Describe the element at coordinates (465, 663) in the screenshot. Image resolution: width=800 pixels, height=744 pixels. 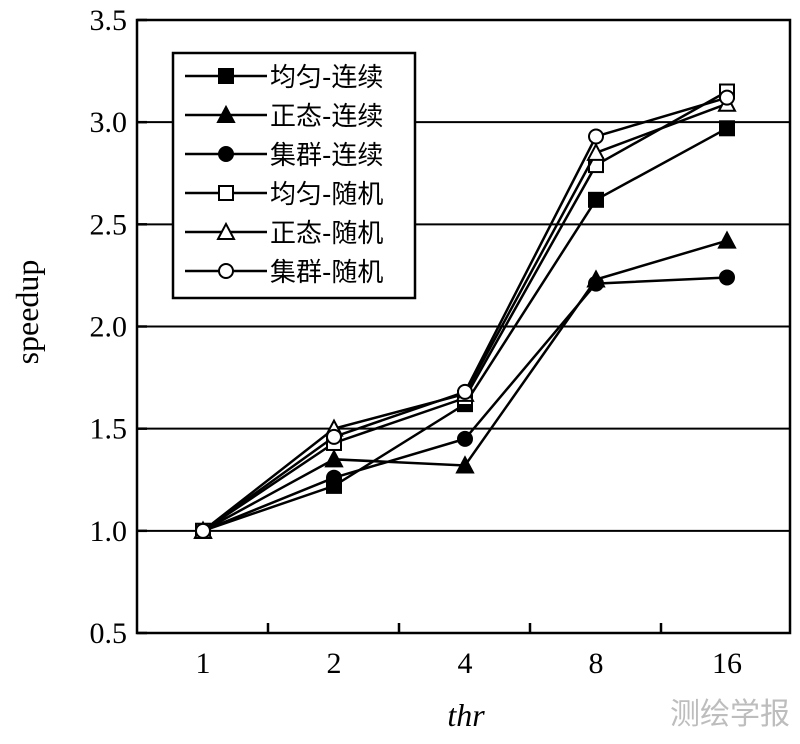
I see `x-tick-label-2: 4` at that location.